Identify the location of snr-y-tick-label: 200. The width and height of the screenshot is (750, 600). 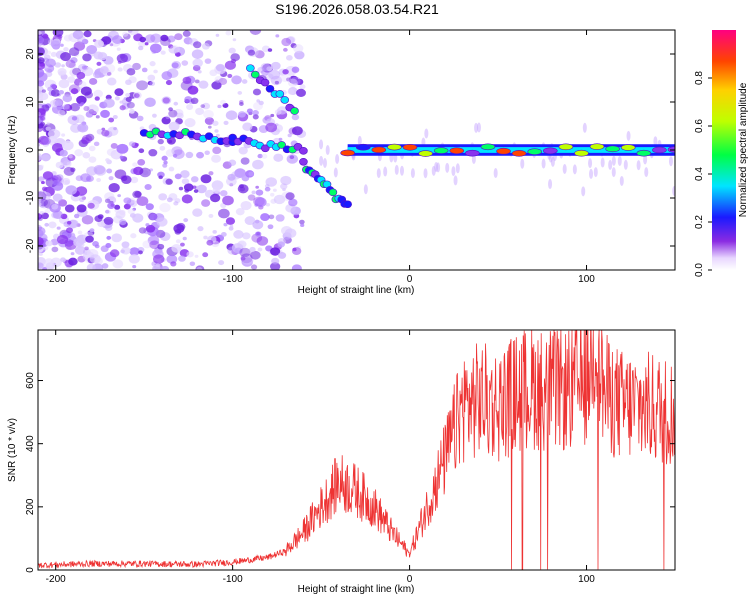
(30, 506).